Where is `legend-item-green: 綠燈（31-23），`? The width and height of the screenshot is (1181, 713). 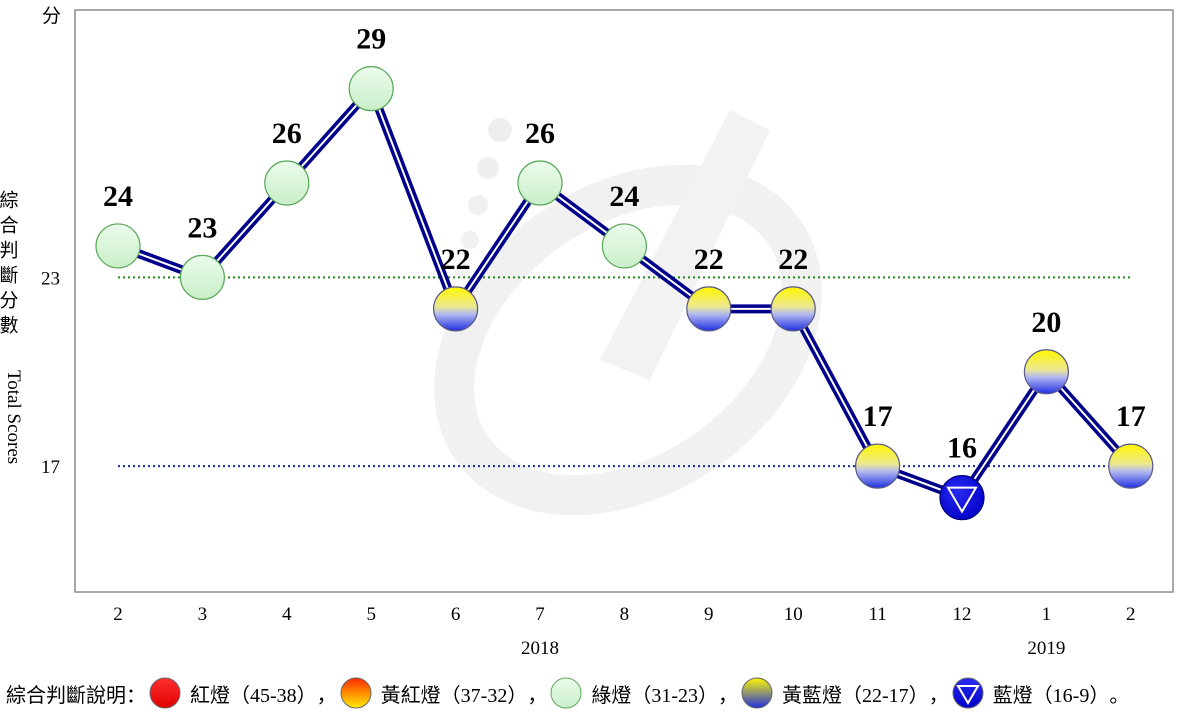
legend-item-green: 綠燈（31-23）， is located at coordinates (642, 693).